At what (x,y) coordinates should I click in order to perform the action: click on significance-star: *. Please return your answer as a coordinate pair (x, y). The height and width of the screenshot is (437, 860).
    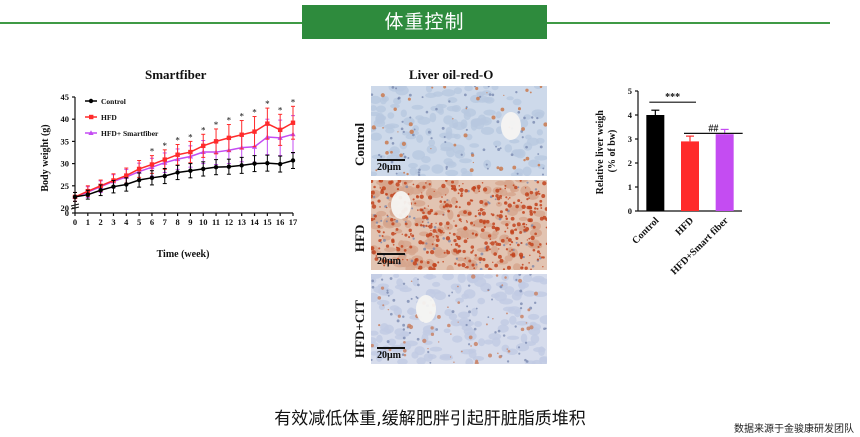
    Looking at the image, I should click on (152, 152).